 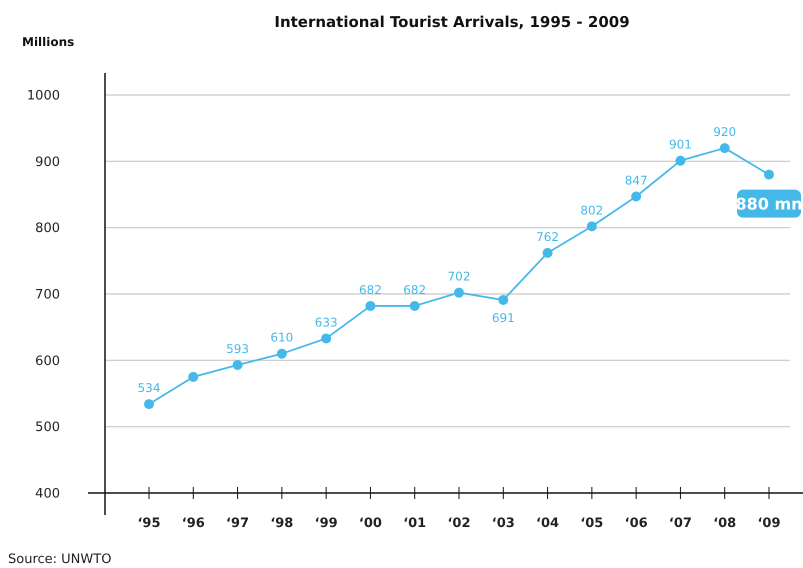 I want to click on y-tick-label: 500, so click(x=47, y=428).